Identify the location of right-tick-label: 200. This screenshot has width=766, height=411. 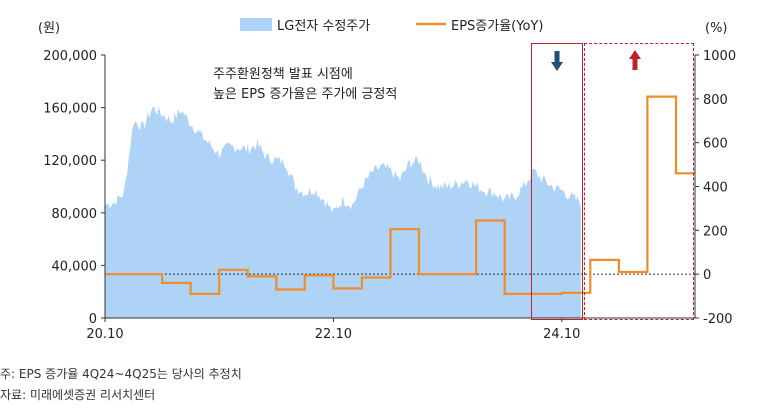
(715, 231).